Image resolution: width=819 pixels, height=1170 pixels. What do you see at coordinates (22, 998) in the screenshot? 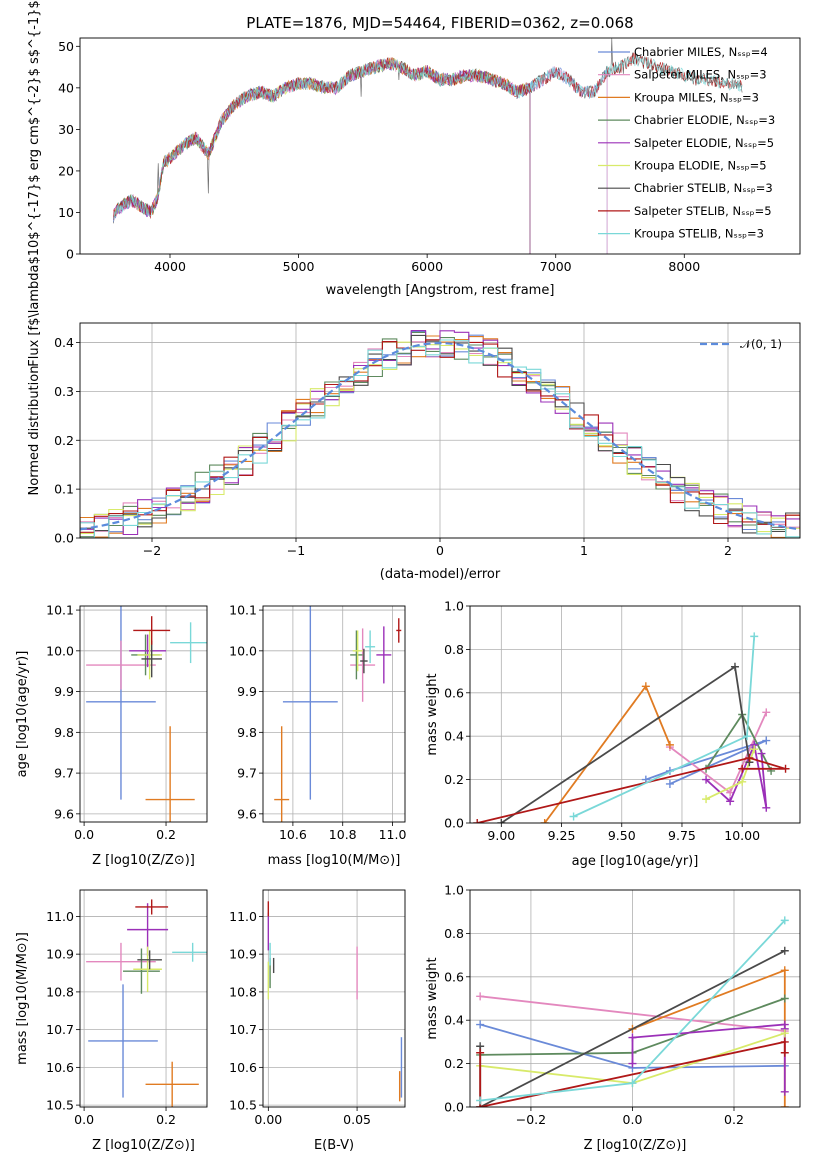
I see `y-axis-label: mass [log10(M/M⊙)]` at bounding box center [22, 998].